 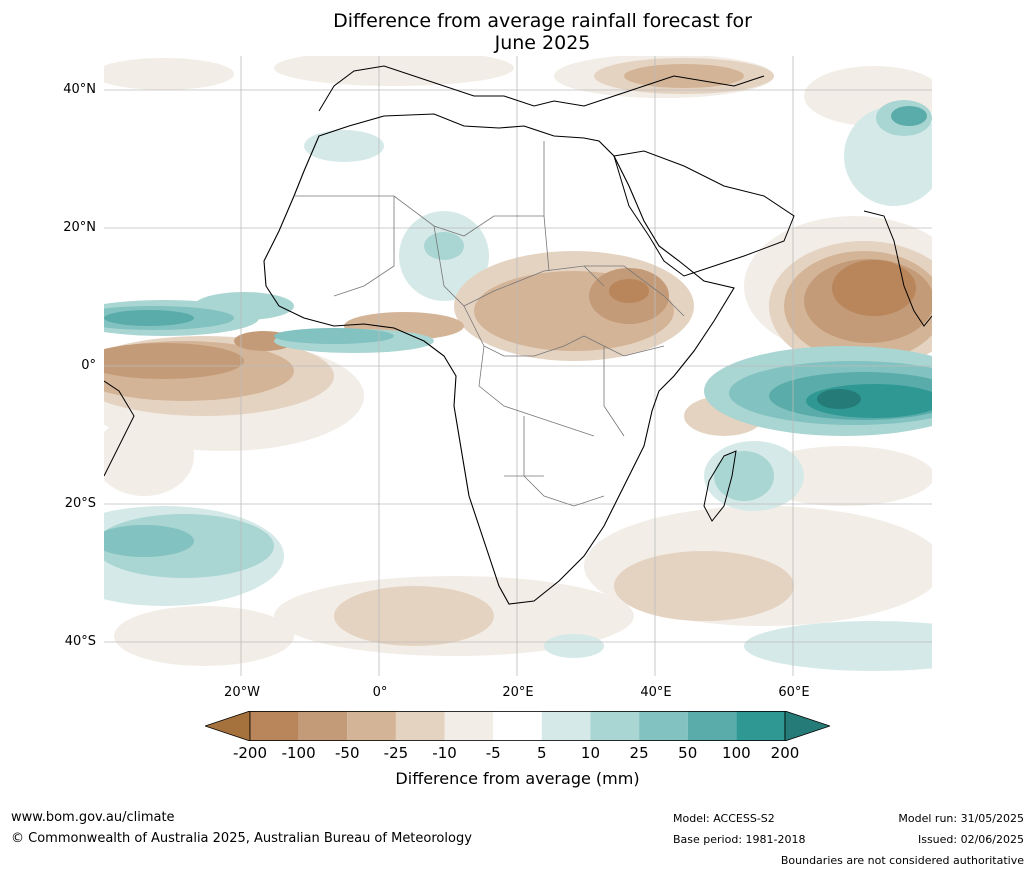 I want to click on colorbar-tick-label: 100, so click(x=736, y=753).